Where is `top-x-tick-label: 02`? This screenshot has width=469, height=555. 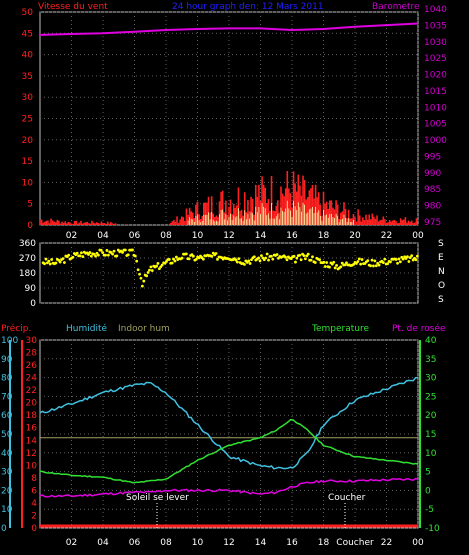
top-x-tick-label: 02 is located at coordinates (71, 236).